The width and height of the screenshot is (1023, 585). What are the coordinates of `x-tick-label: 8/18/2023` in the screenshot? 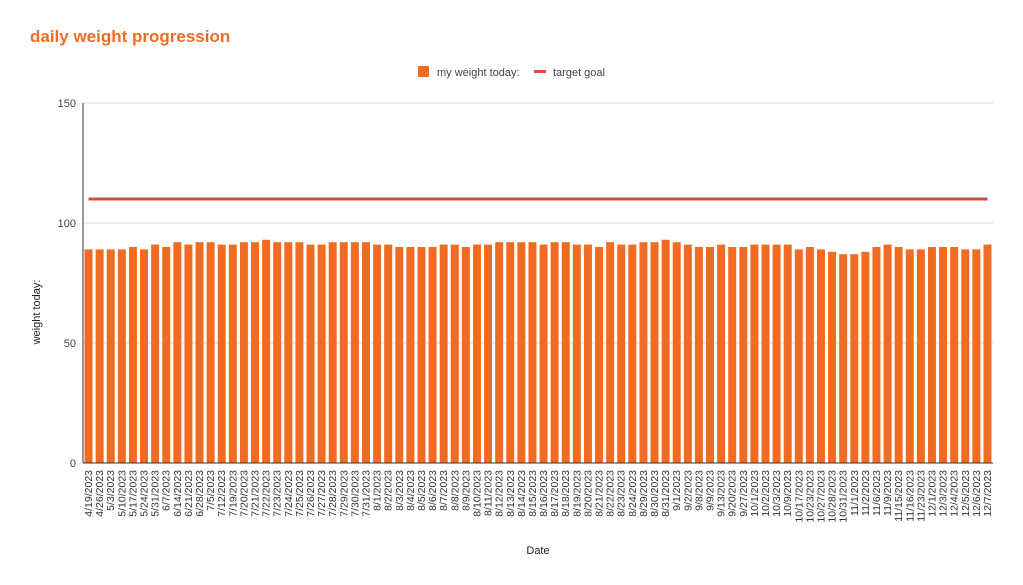 It's located at (566, 493).